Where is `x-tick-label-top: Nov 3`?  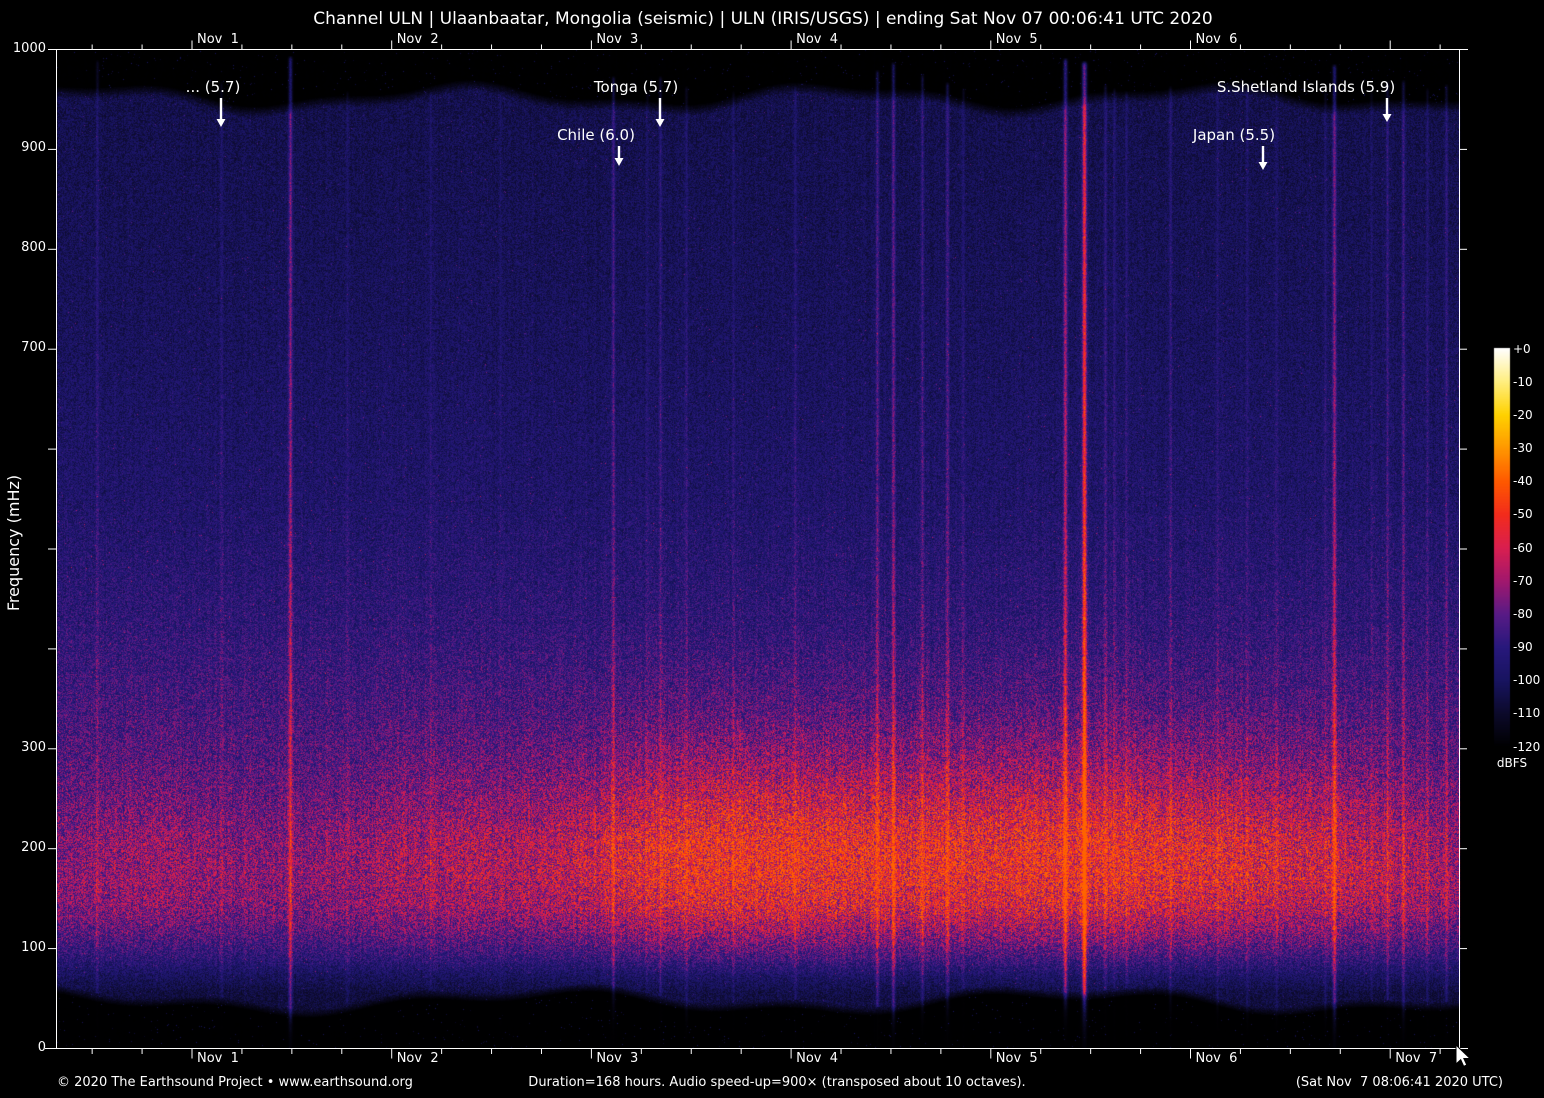 x-tick-label-top: Nov 3 is located at coordinates (617, 39).